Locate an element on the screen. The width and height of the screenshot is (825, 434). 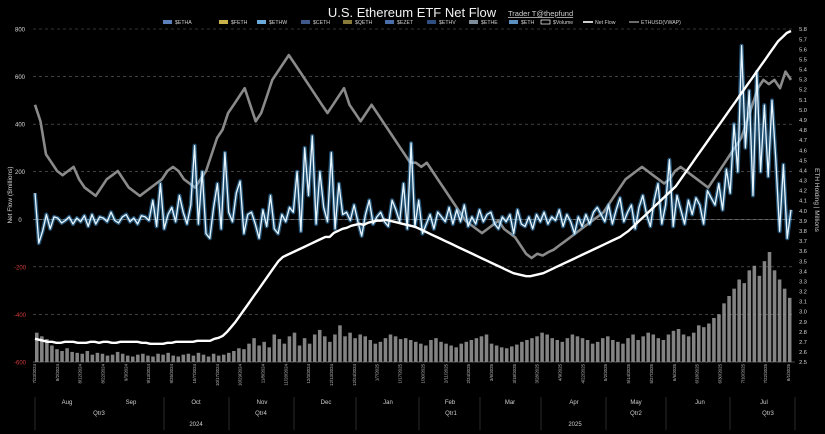
date-tick-label: 11/20/2024 is located at coordinates (285, 374).